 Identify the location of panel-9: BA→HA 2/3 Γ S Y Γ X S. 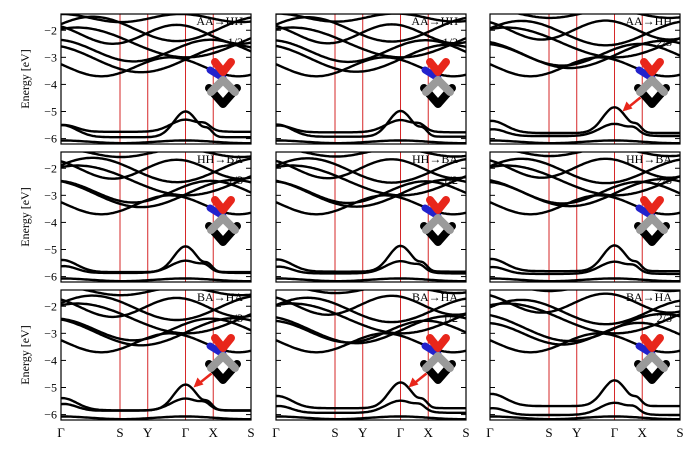
(585, 364).